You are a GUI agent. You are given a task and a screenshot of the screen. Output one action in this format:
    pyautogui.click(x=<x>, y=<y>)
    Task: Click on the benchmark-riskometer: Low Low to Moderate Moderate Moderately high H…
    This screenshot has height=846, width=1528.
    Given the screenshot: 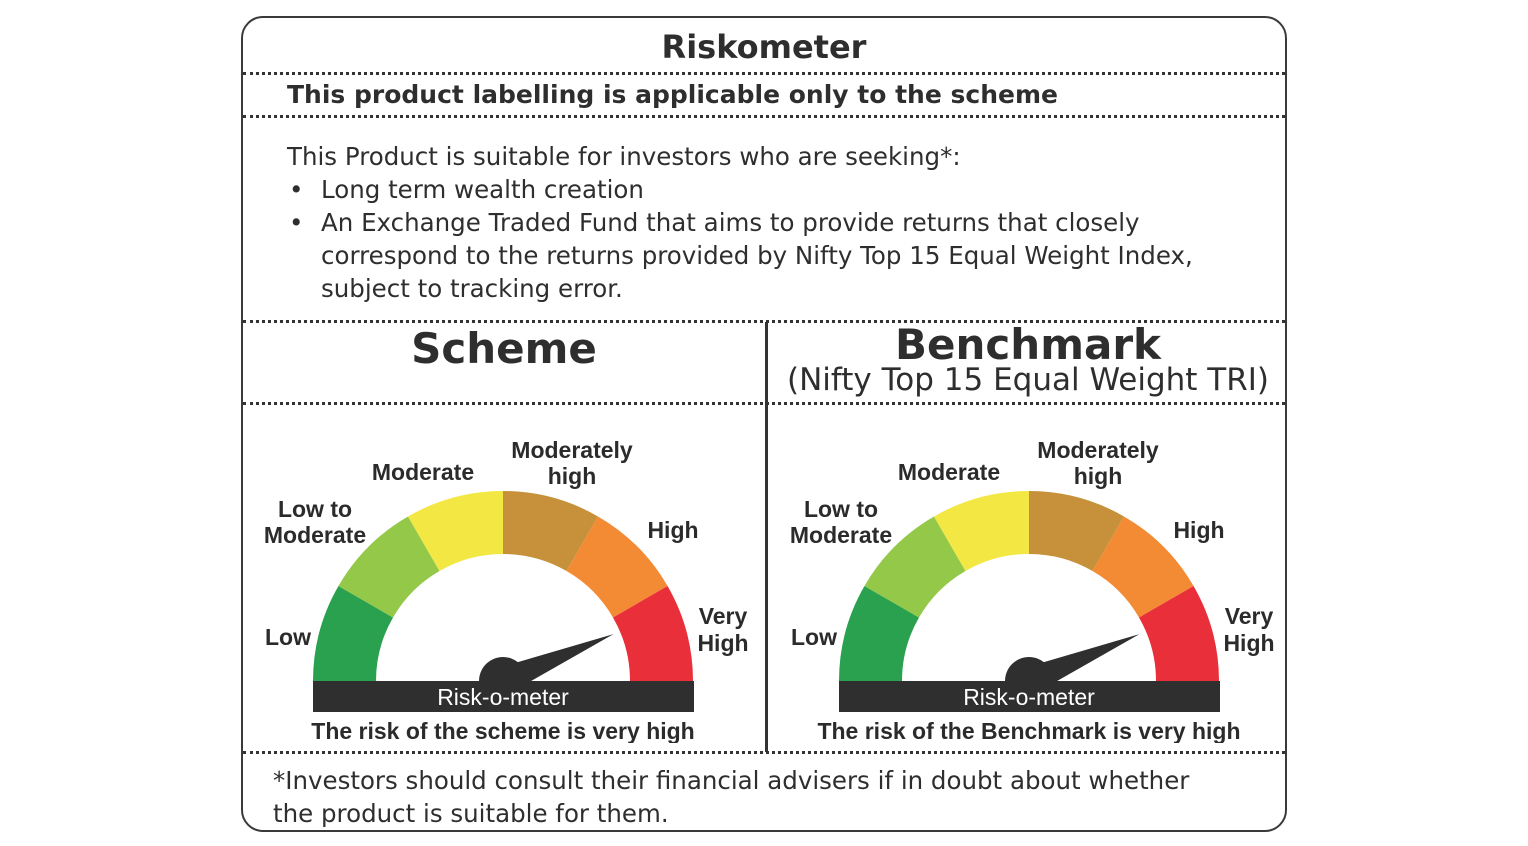 What is the action you would take?
    pyautogui.click(x=1030, y=583)
    